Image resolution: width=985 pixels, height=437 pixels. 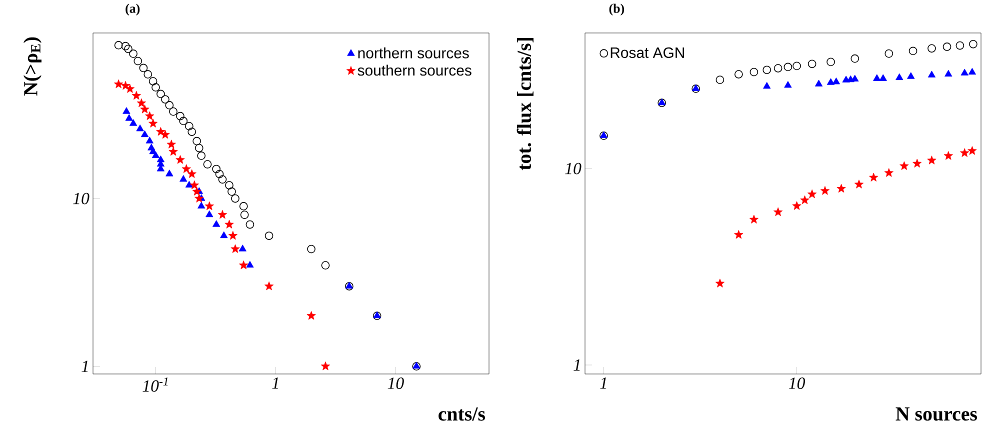 I want to click on chart-title: (a), so click(x=133, y=10).